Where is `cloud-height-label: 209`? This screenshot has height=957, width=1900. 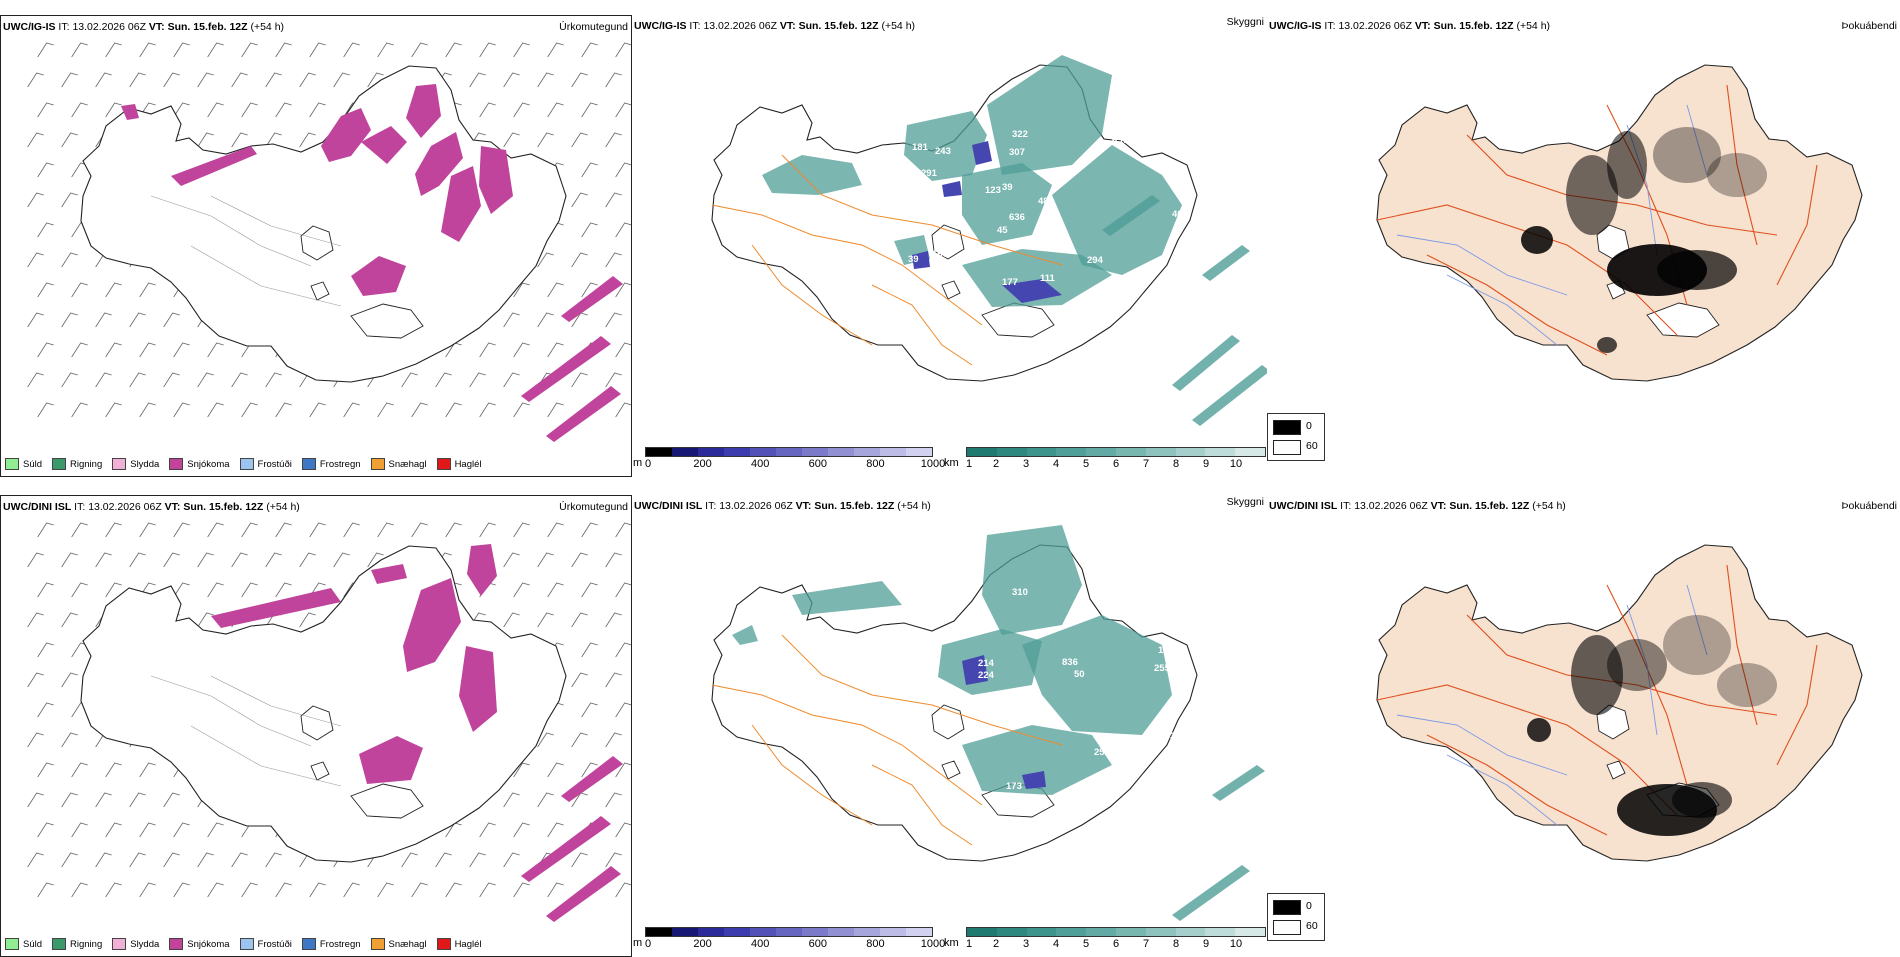
cloud-height-label: 209 is located at coordinates (952, 204).